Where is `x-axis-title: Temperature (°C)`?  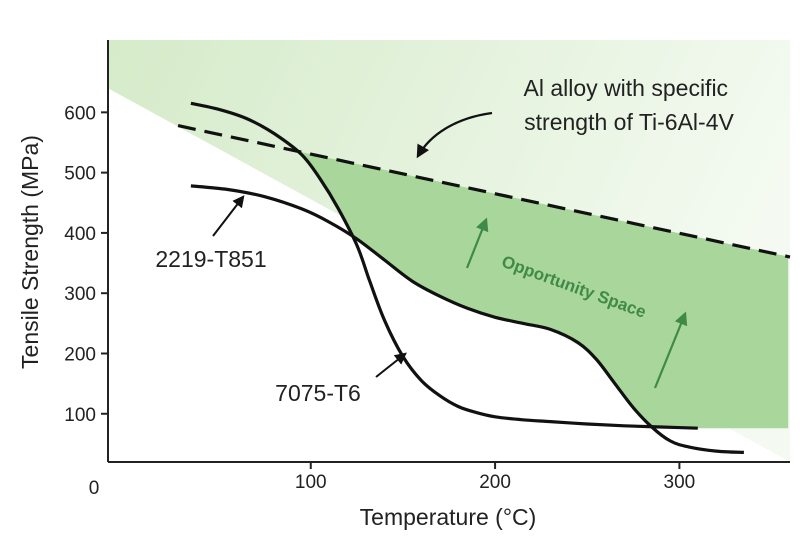
x-axis-title: Temperature (°C) is located at coordinates (448, 517).